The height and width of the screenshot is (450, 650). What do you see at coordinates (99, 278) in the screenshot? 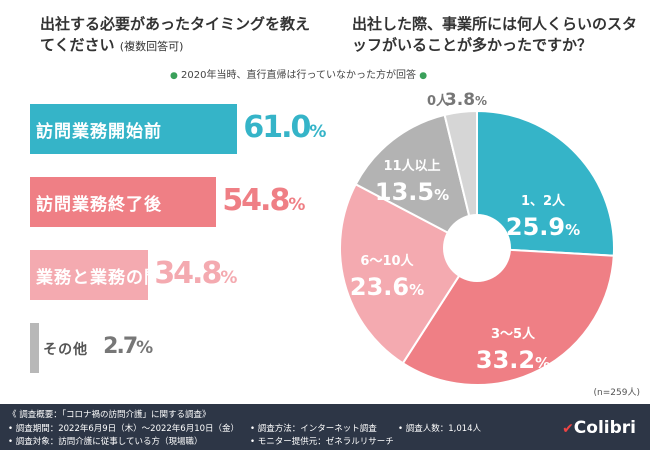
I see `bar-category-label: 業務と業務の間` at bounding box center [99, 278].